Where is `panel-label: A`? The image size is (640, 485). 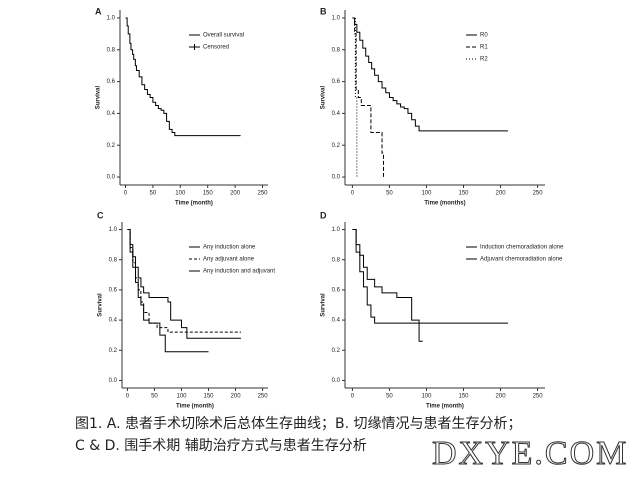
panel-label: A is located at coordinates (98, 11).